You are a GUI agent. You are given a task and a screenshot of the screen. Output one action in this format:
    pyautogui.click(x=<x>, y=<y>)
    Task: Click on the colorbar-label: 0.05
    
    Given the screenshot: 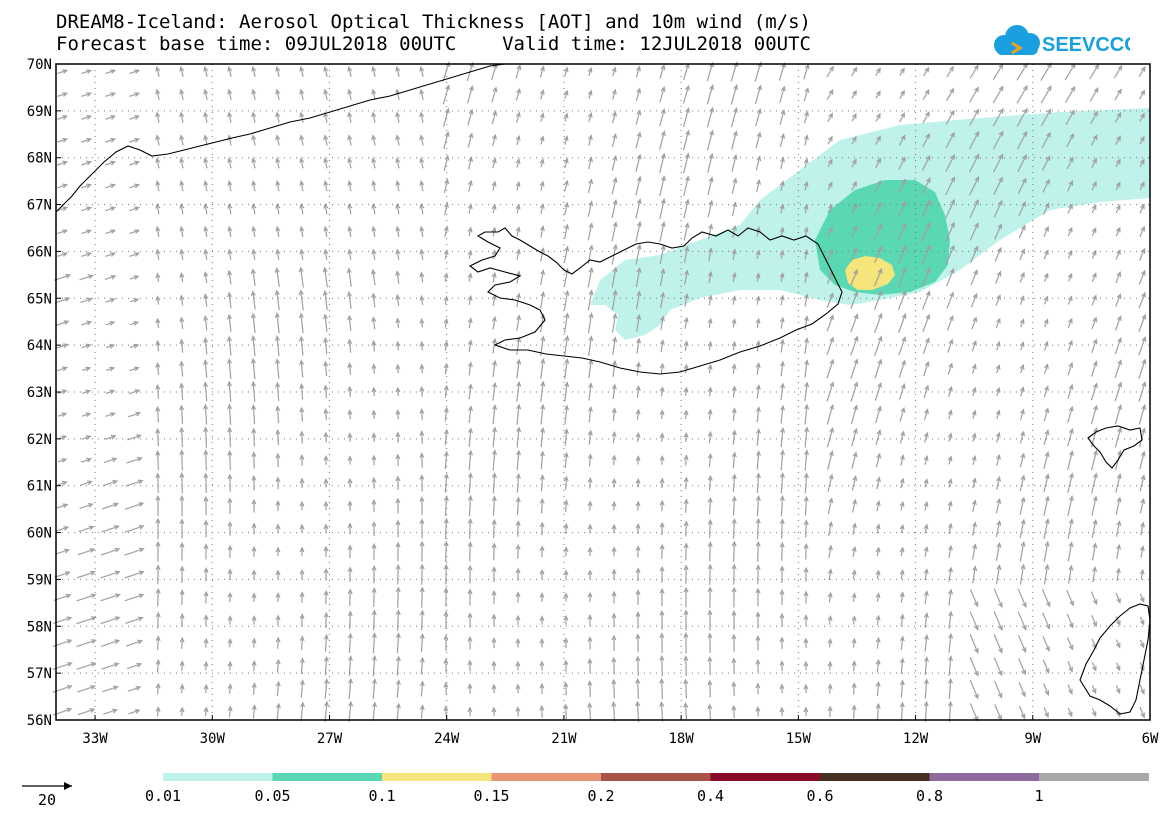 What is the action you would take?
    pyautogui.click(x=272, y=796)
    